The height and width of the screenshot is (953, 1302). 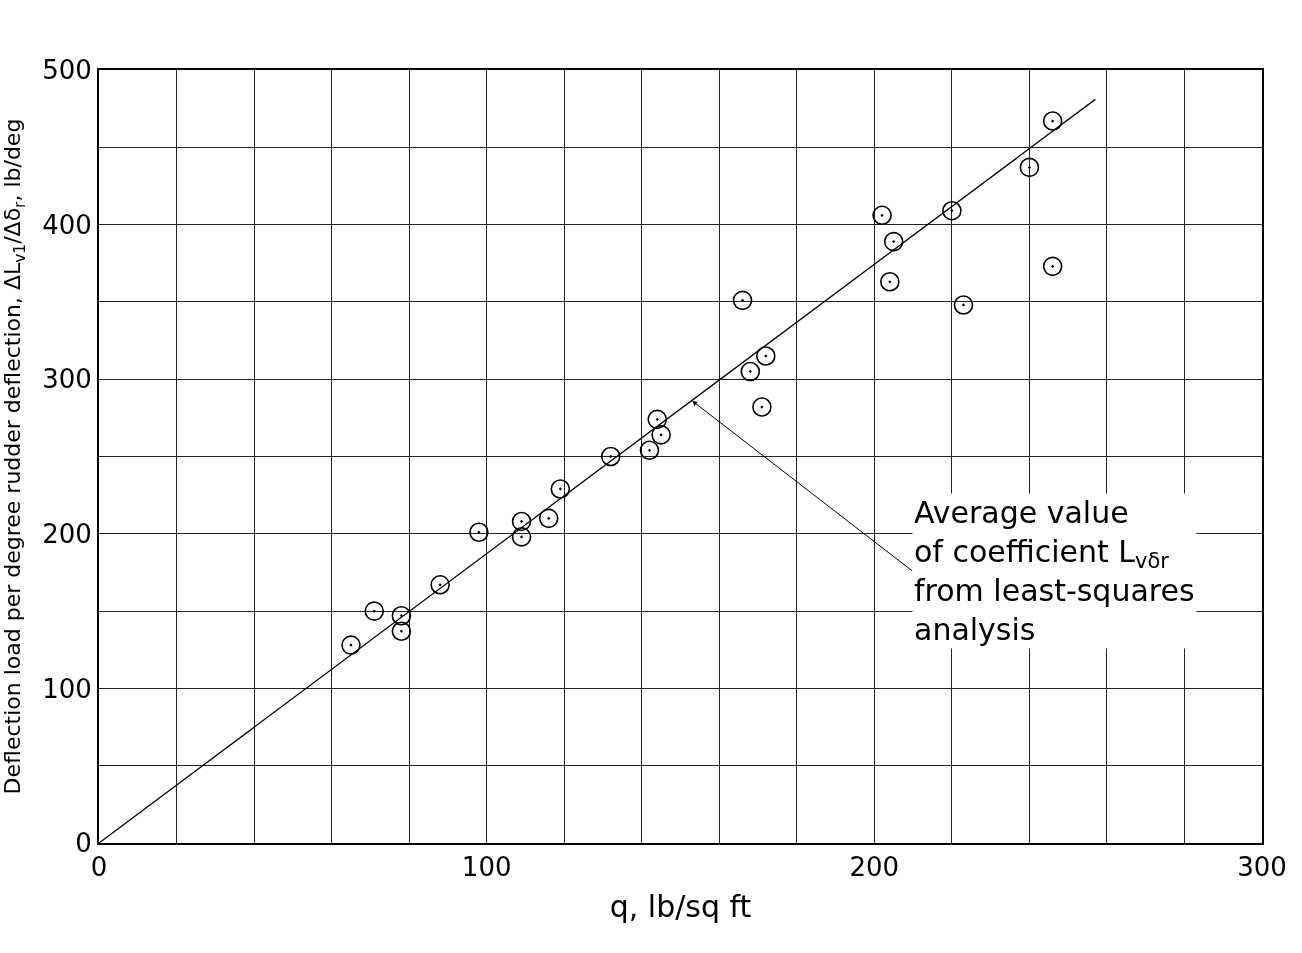 I want to click on x-tick-label: 300, so click(x=1262, y=867).